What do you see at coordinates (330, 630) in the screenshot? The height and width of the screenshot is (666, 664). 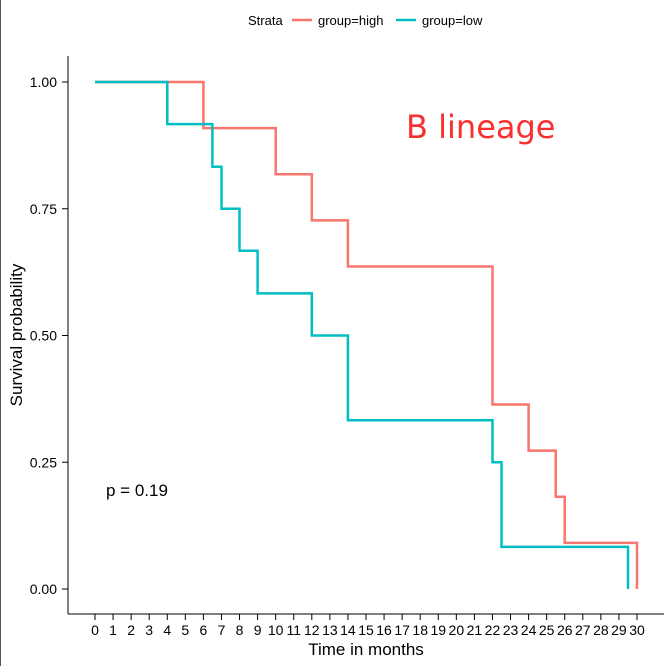 I see `x-tick-label: 13` at bounding box center [330, 630].